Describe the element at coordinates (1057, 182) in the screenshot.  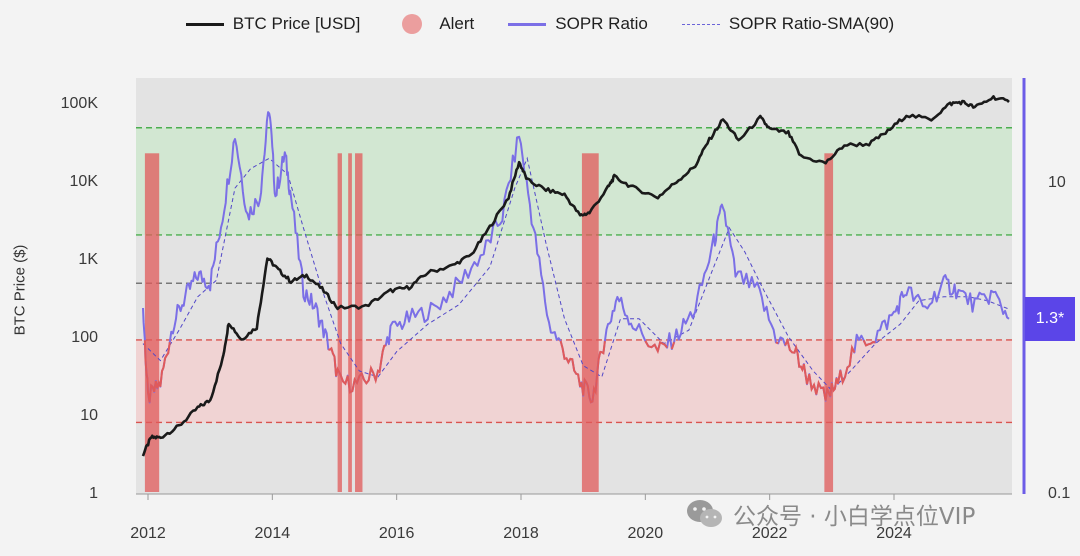
I see `y-right-tick-label: 10` at that location.